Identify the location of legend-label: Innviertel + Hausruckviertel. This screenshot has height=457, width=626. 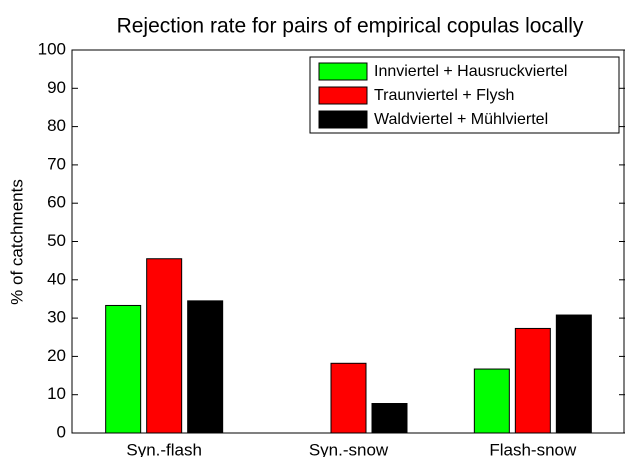
(470, 71).